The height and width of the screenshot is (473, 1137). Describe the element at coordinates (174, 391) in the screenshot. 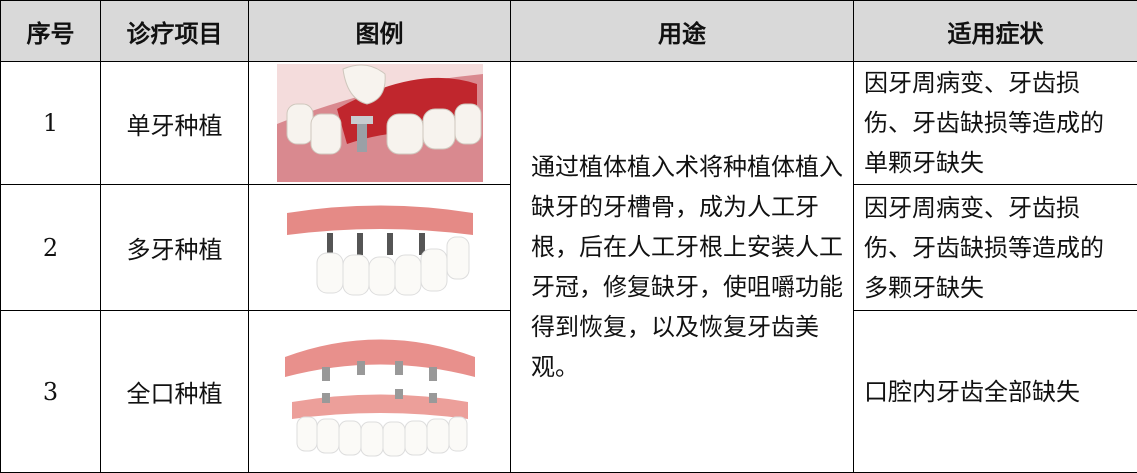

I see `treatment-name: 全口种植` at that location.